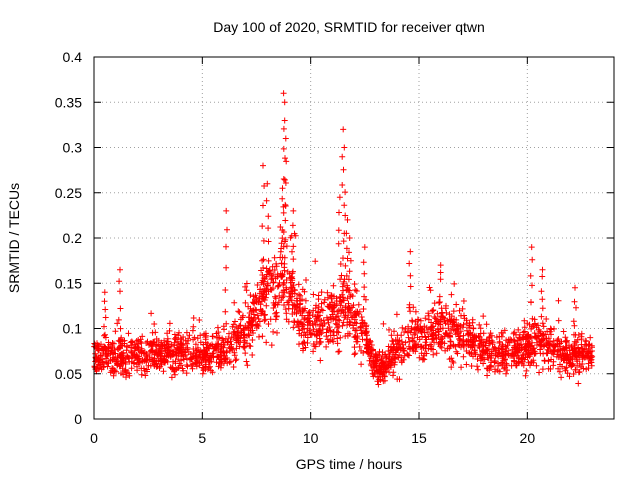 The image size is (640, 480). What do you see at coordinates (68, 283) in the screenshot?
I see `y-tick-label: 0.15` at bounding box center [68, 283].